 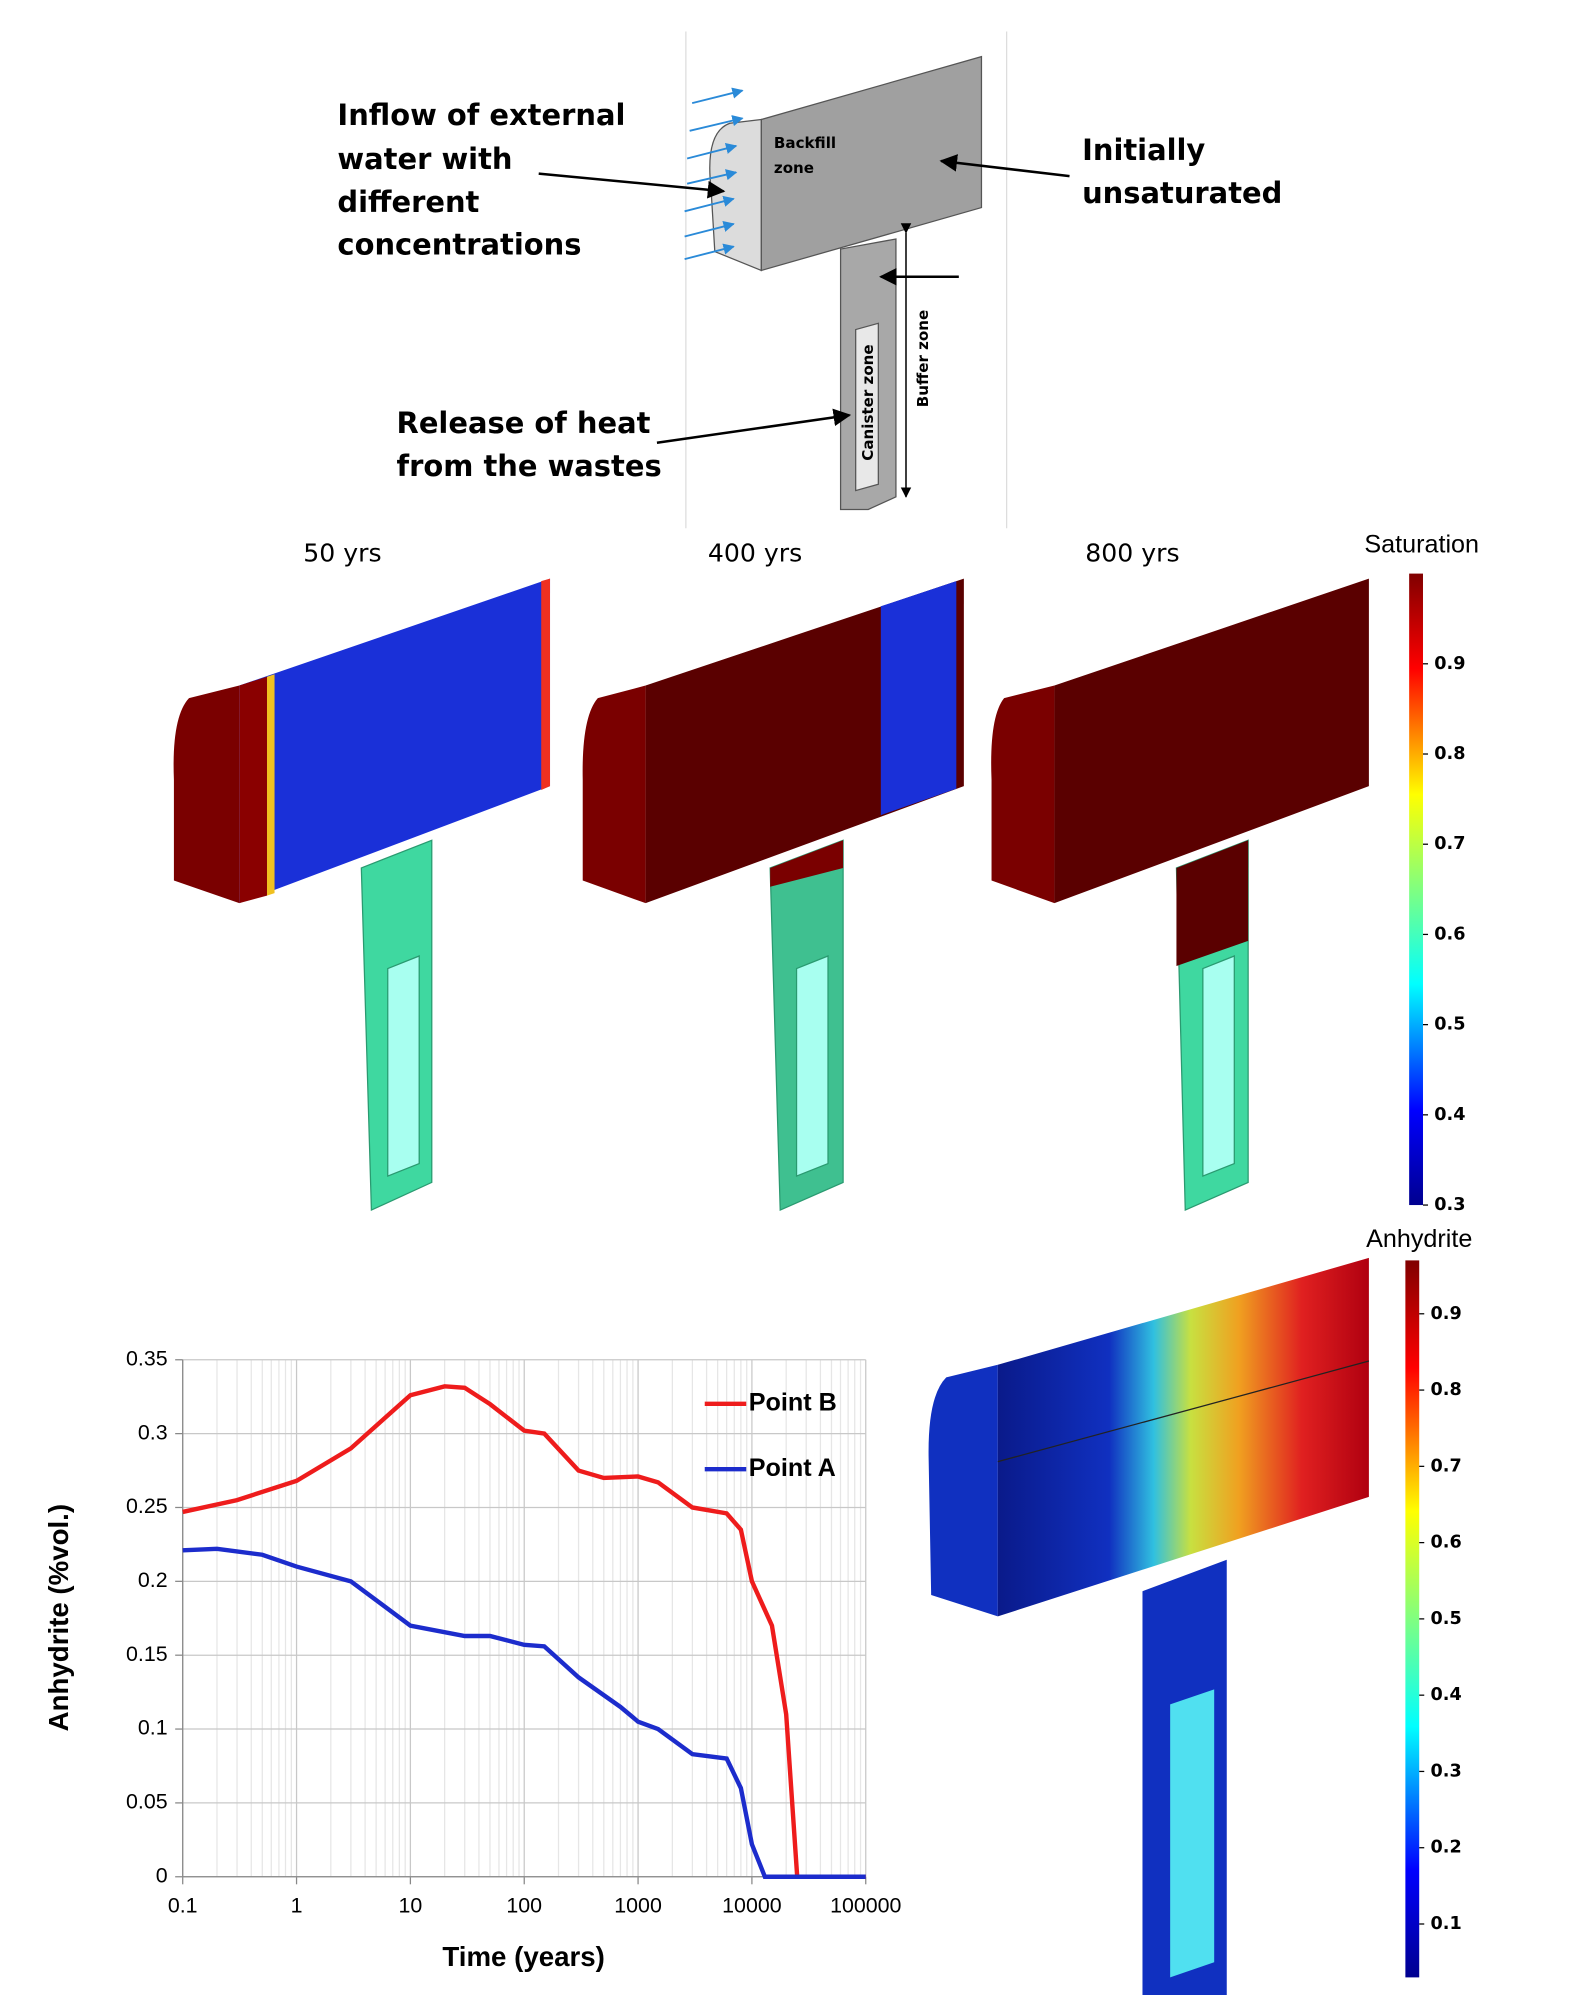 What do you see at coordinates (153, 1728) in the screenshot?
I see `y-tick-label: 0.1` at bounding box center [153, 1728].